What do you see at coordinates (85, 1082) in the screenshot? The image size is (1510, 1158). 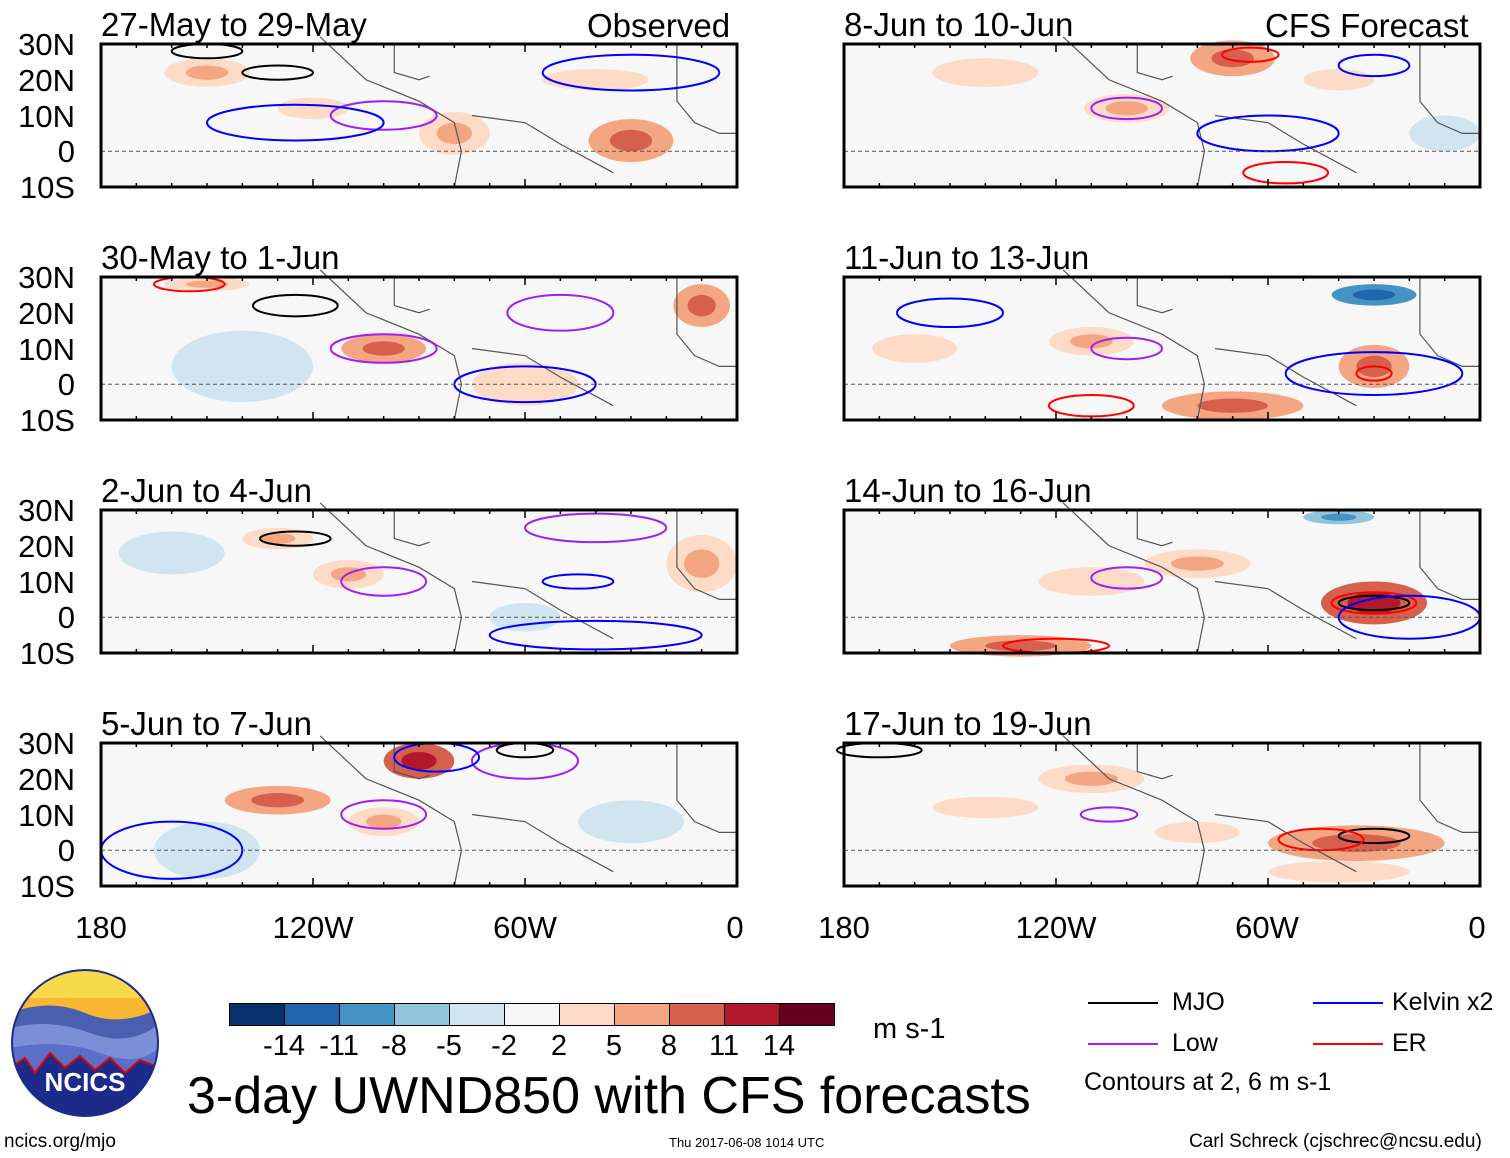 I see `logo-text: NCICS` at bounding box center [85, 1082].